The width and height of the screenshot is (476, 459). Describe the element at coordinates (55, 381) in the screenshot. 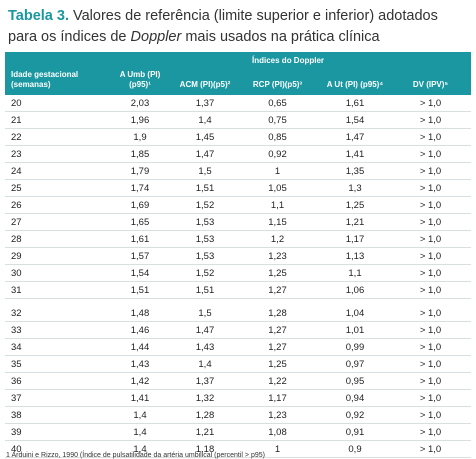

I see `table-cell: 36` at that location.